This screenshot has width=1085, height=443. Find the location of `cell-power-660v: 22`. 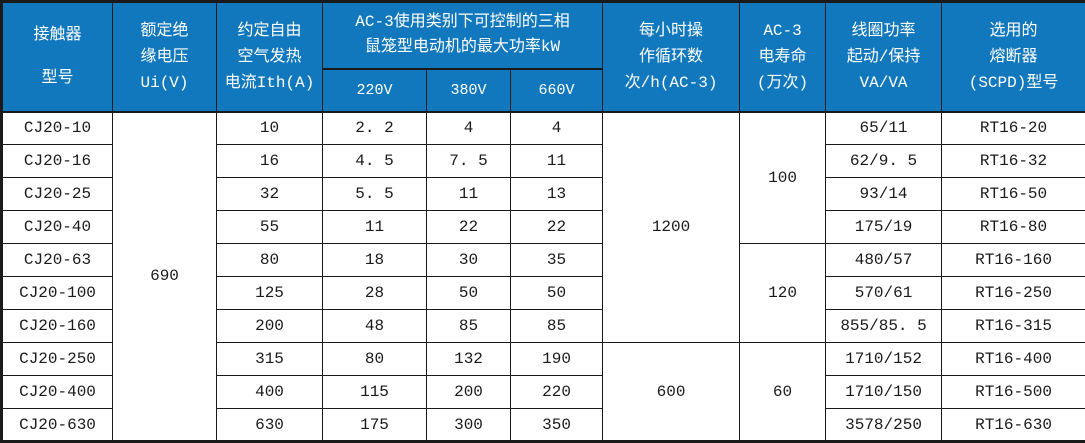

cell-power-660v: 22 is located at coordinates (557, 227).